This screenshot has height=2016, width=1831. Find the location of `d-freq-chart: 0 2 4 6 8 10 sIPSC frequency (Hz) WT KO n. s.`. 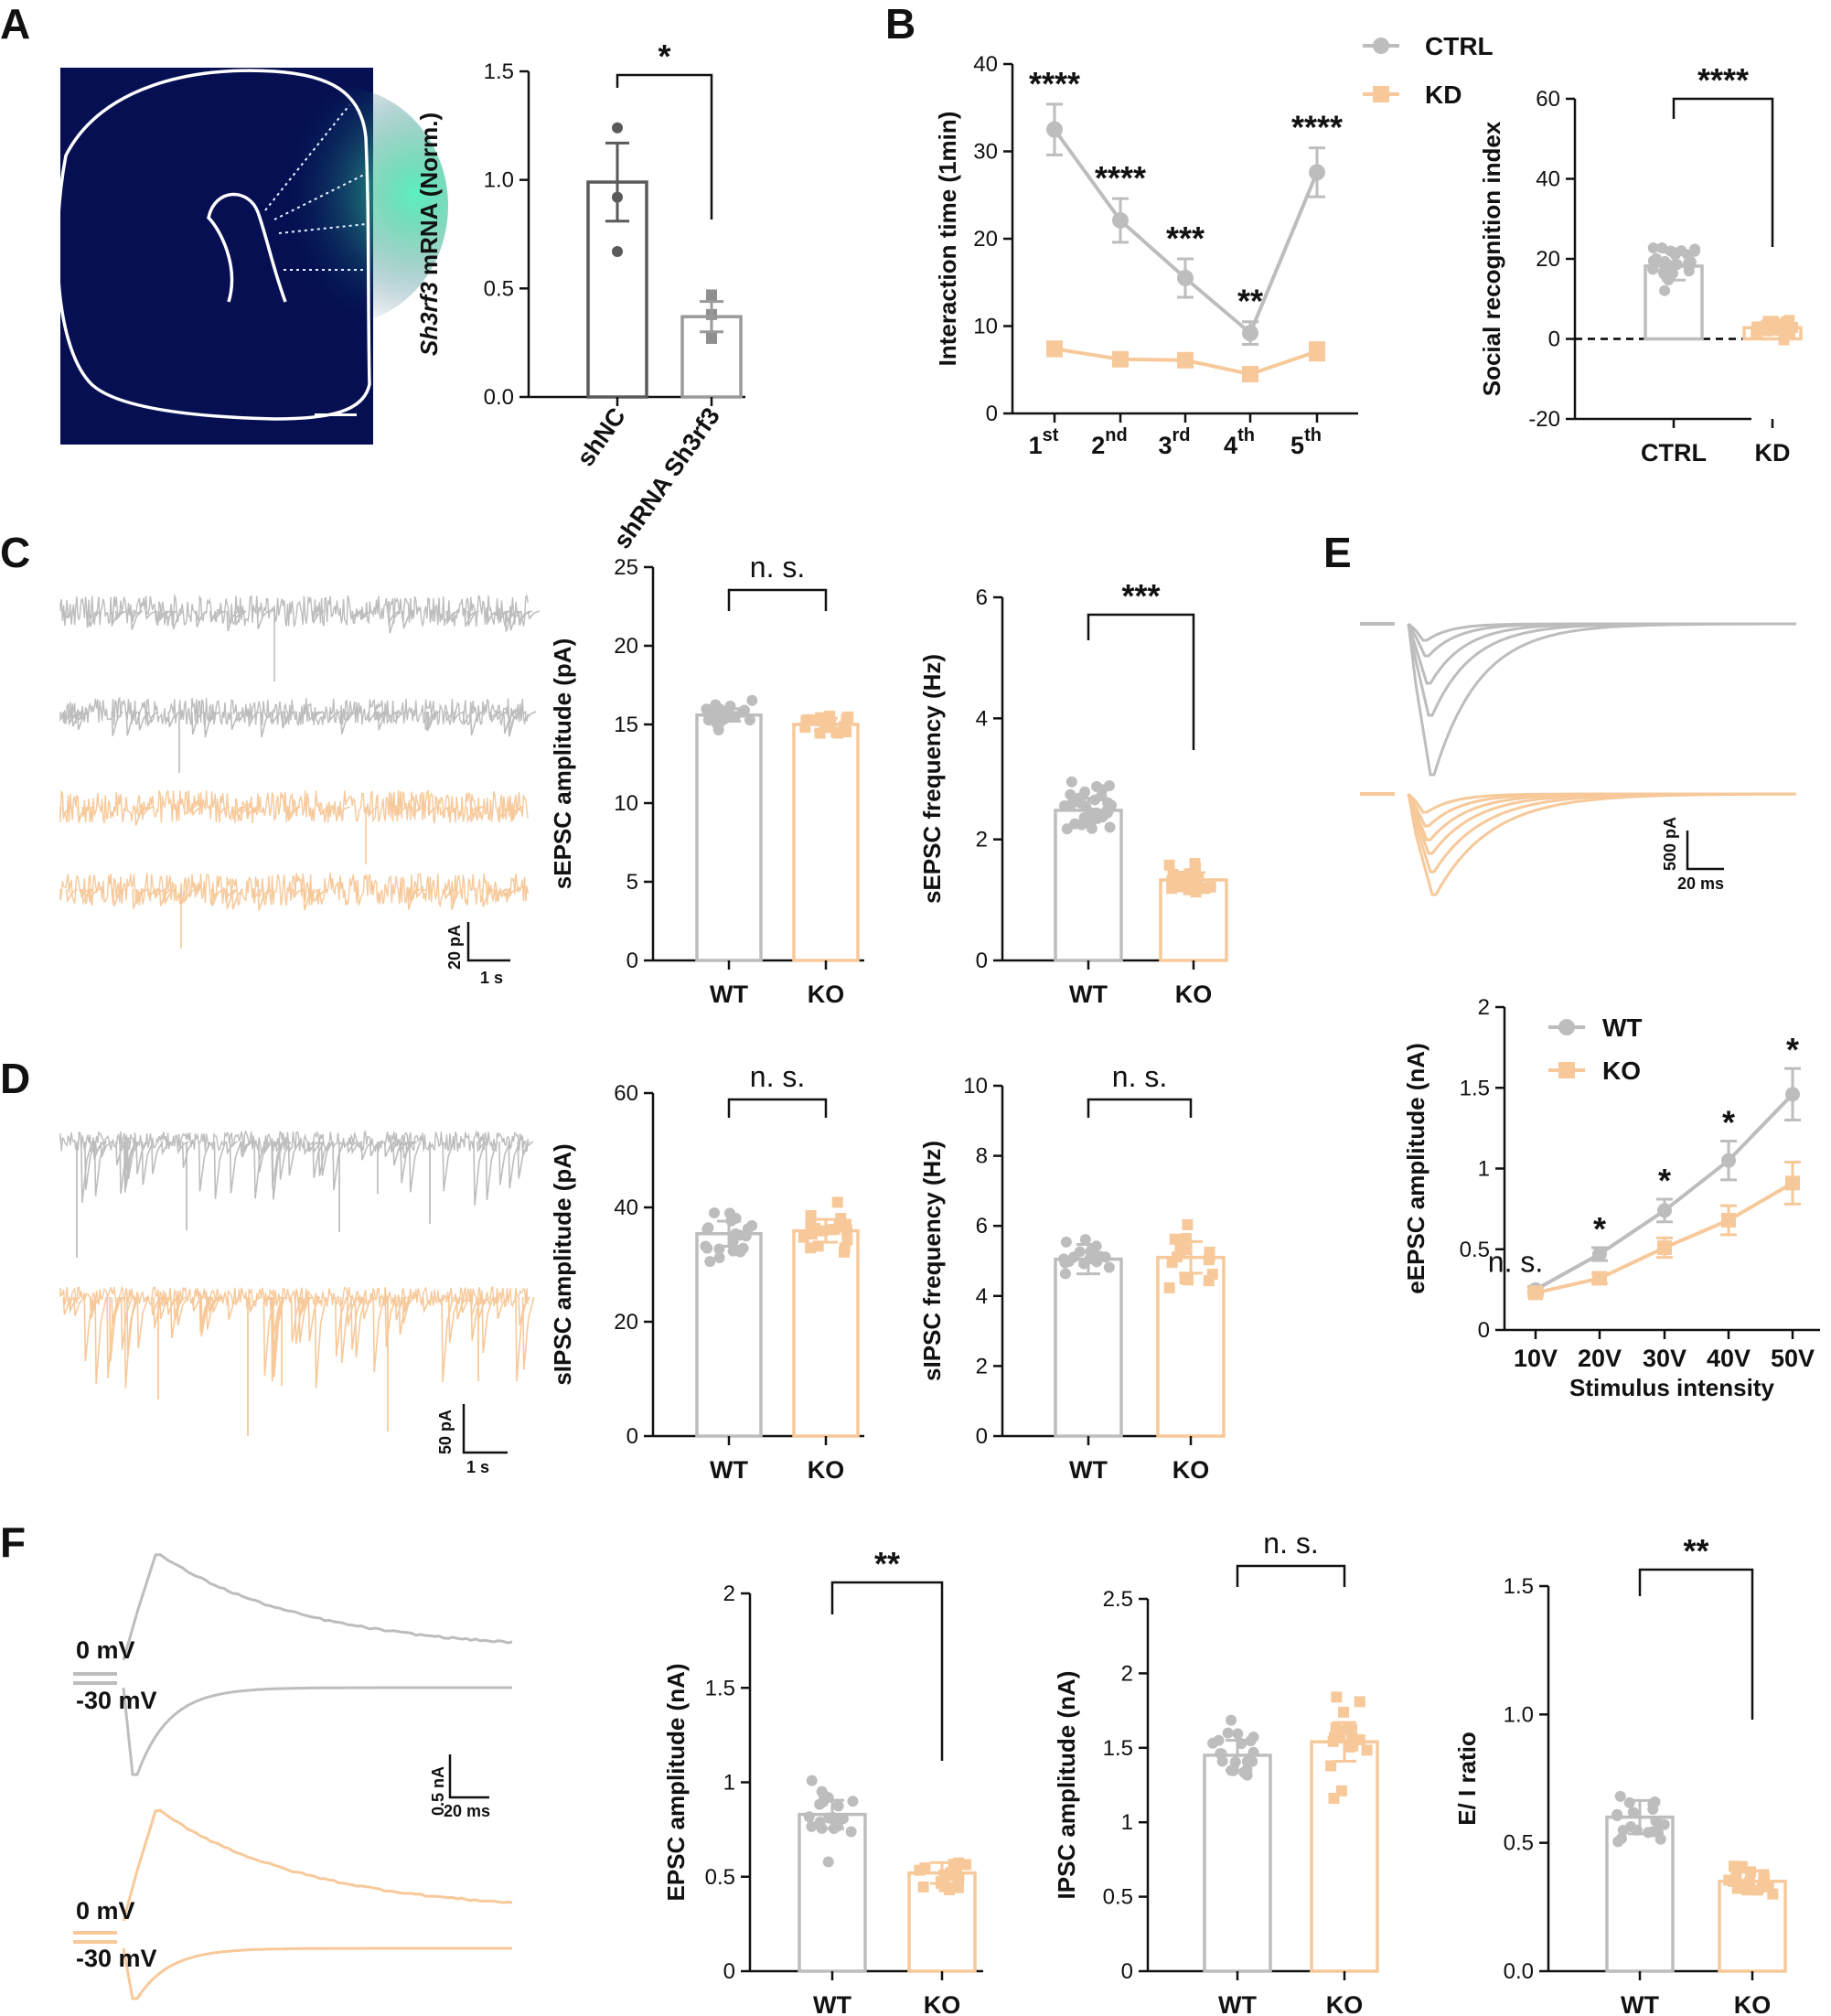

d-freq-chart: 0 2 4 6 8 10 sIPSC frequency (Hz) WT KO n. s. is located at coordinates (1072, 1272).